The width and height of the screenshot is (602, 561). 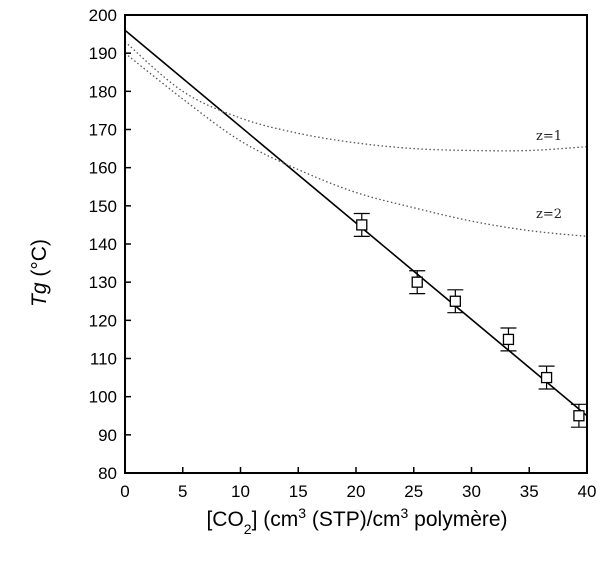 What do you see at coordinates (103, 320) in the screenshot?
I see `y-tick-label: 120` at bounding box center [103, 320].